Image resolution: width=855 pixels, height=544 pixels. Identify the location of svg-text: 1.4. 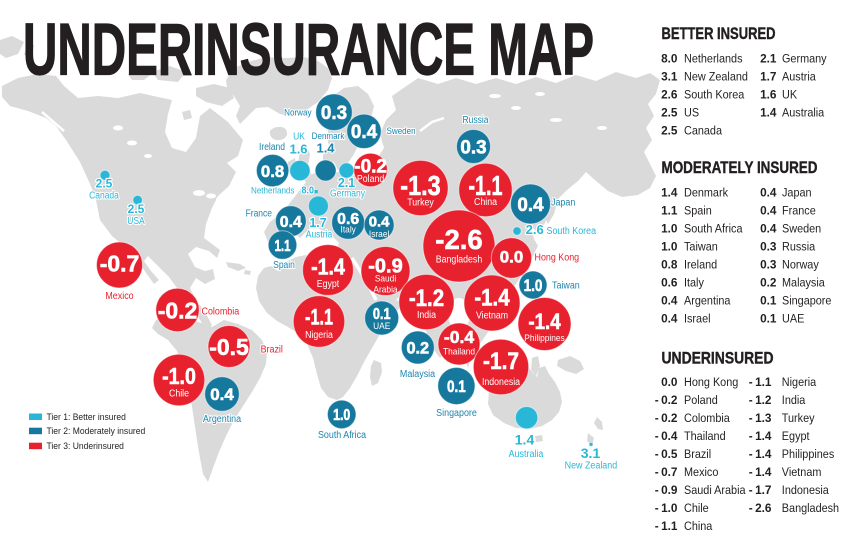
(525, 439).